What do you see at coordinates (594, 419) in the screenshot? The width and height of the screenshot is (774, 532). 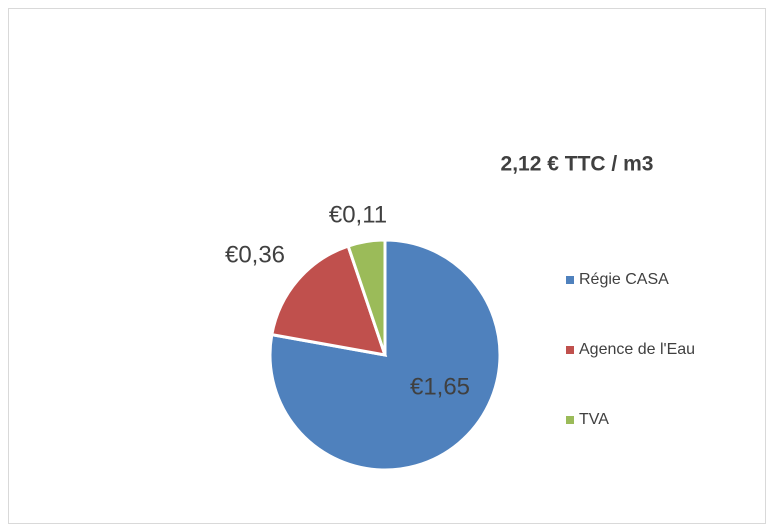 I see `legend-label: TVA` at bounding box center [594, 419].